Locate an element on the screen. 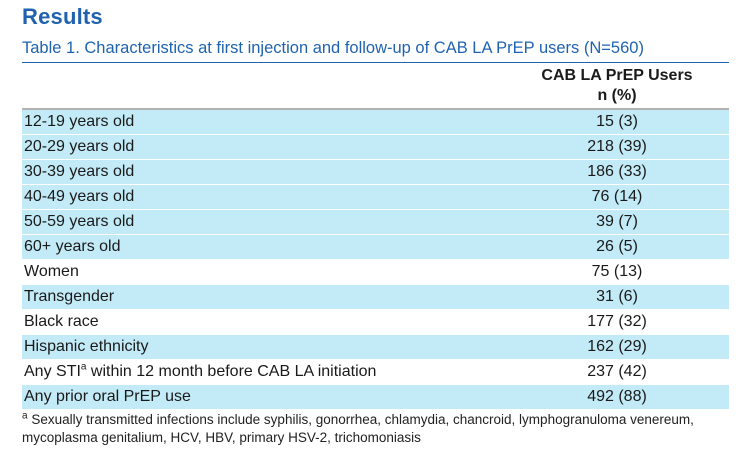 This screenshot has width=752, height=458. row-label: Any prior oral PrEP use is located at coordinates (263, 396).